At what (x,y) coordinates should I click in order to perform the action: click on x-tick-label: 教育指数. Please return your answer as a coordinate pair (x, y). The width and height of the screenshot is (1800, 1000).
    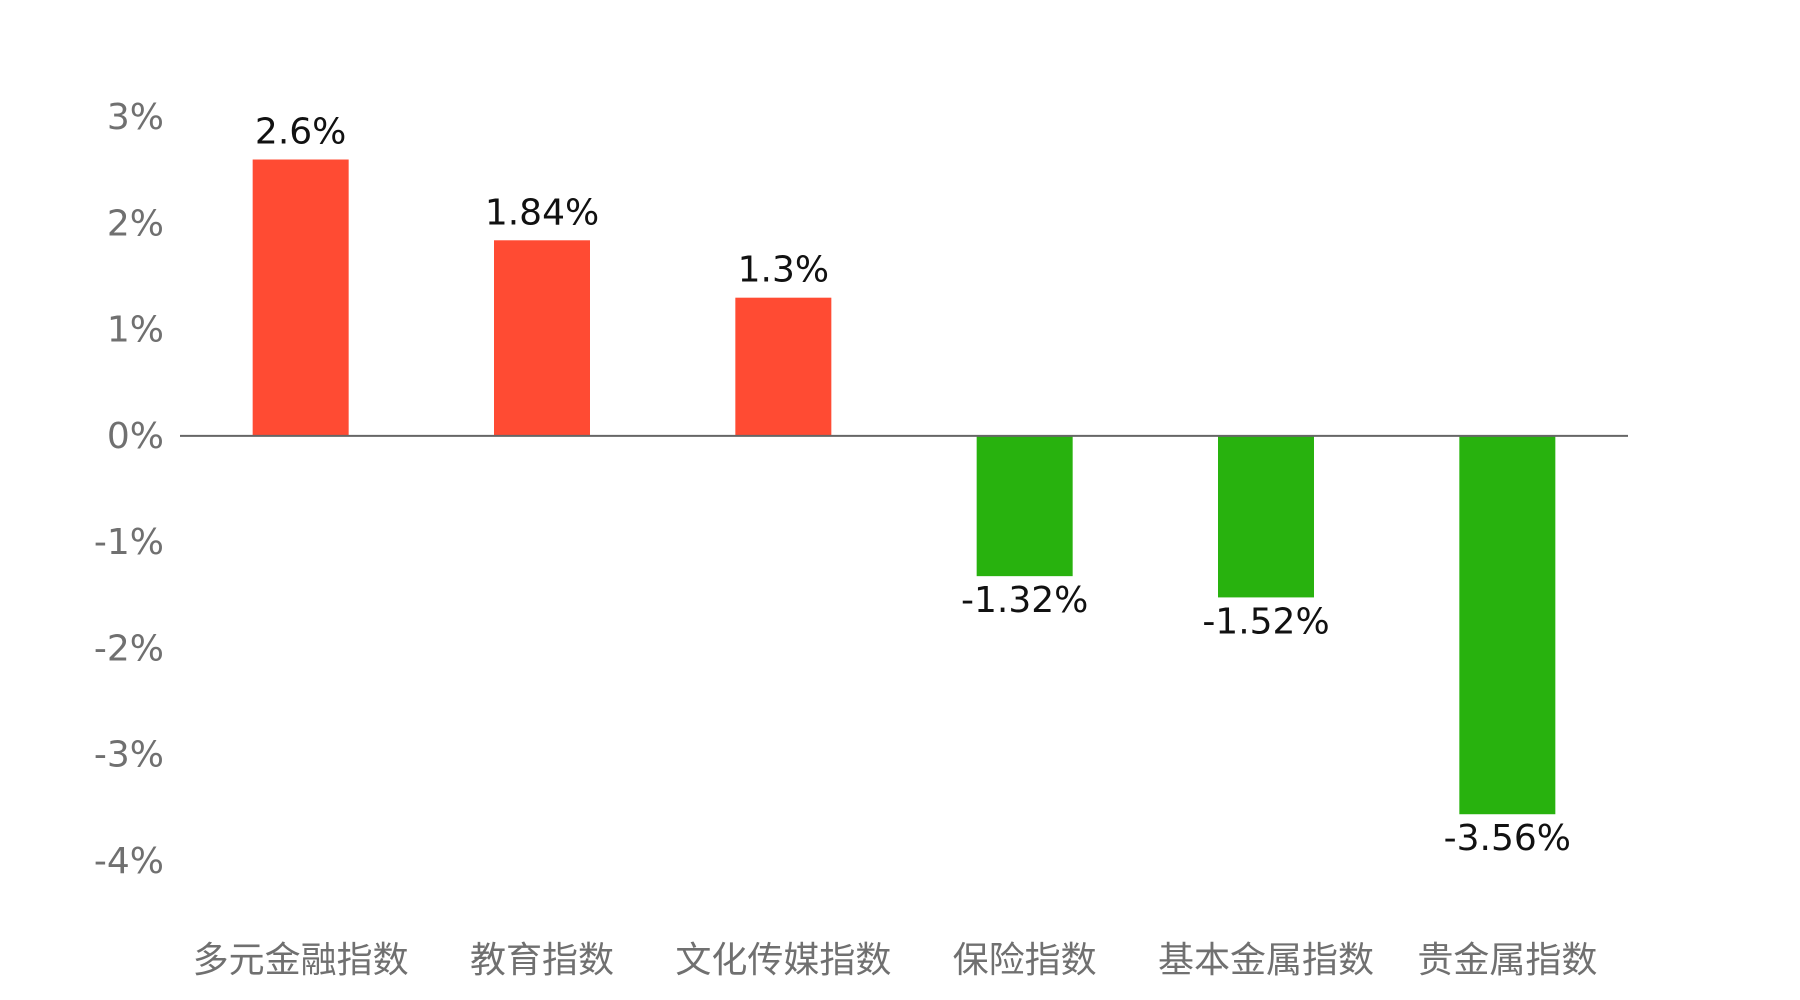
    Looking at the image, I should click on (542, 960).